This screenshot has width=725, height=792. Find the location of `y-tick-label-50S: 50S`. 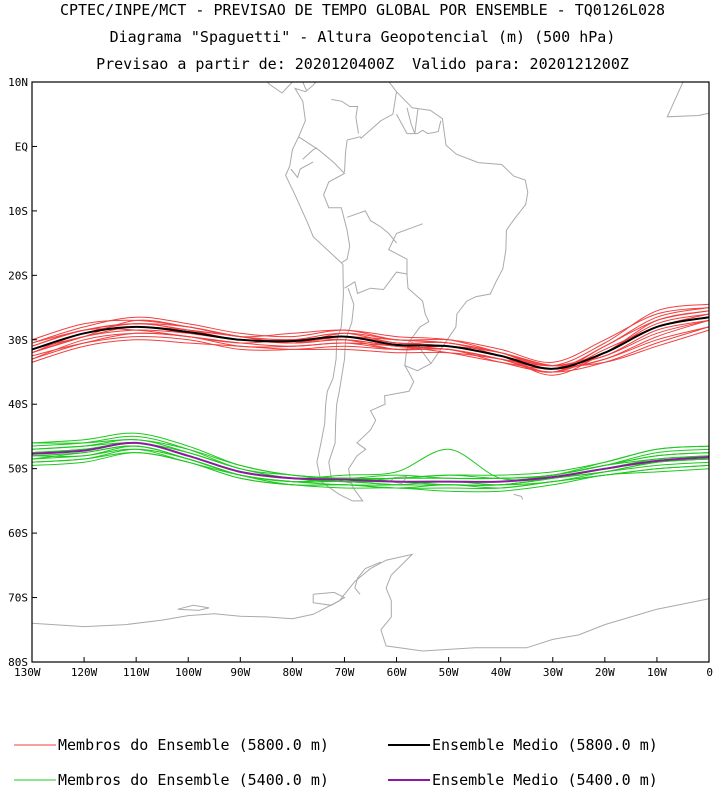

y-tick-label-50S: 50S is located at coordinates (18, 469).